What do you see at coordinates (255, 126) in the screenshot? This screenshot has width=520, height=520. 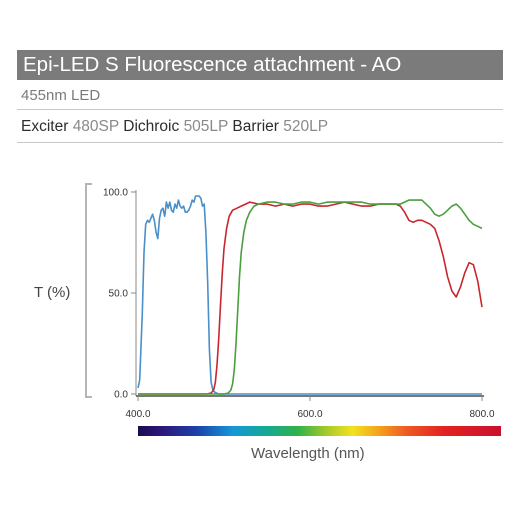 I see `barrier-label: Barrier` at bounding box center [255, 126].